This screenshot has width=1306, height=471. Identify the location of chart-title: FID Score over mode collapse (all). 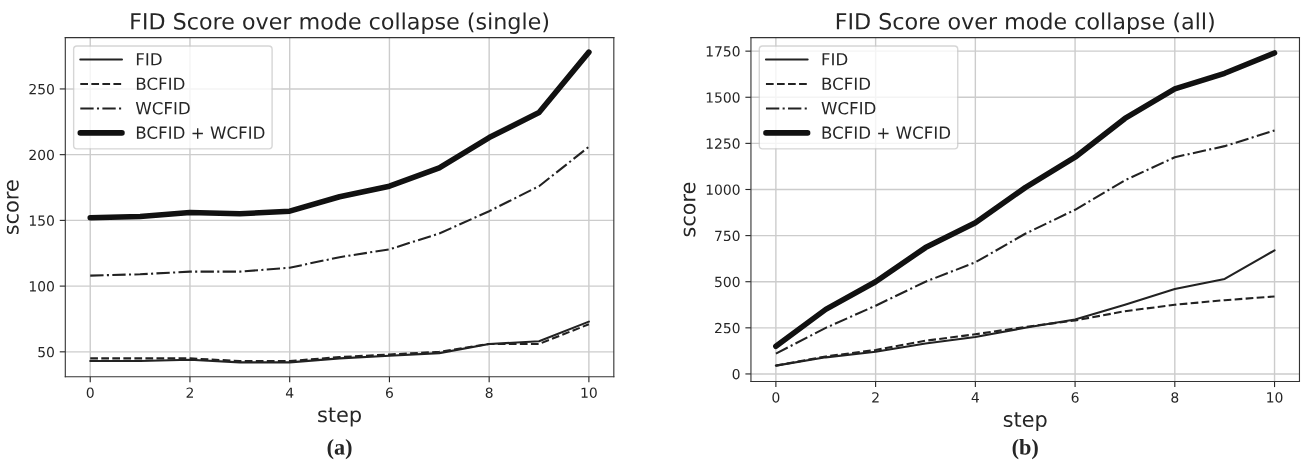
(1025, 23).